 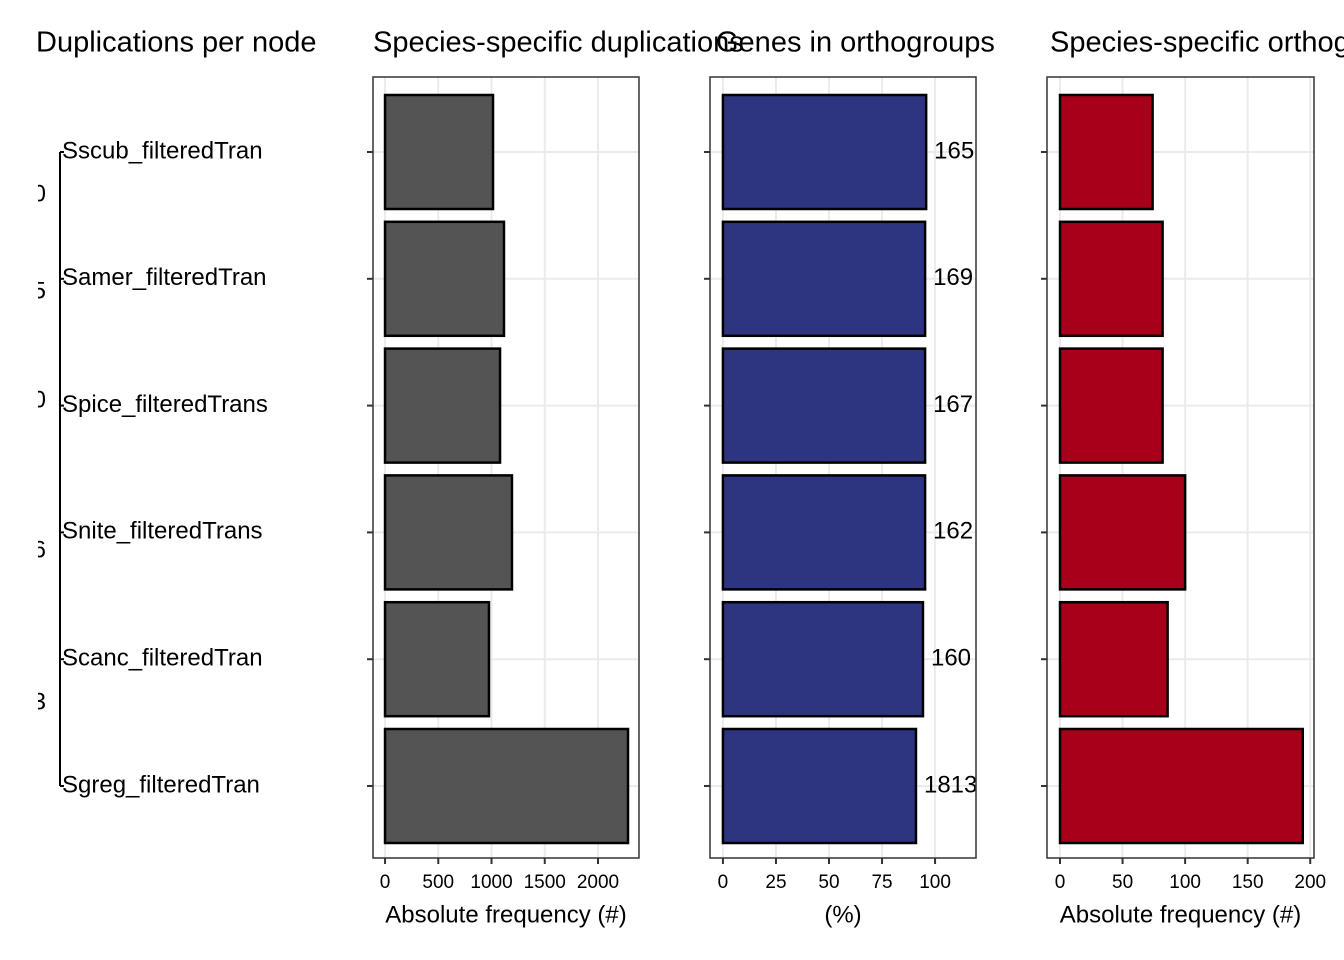 What do you see at coordinates (176, 43) in the screenshot?
I see `panel-title: Duplications per node` at bounding box center [176, 43].